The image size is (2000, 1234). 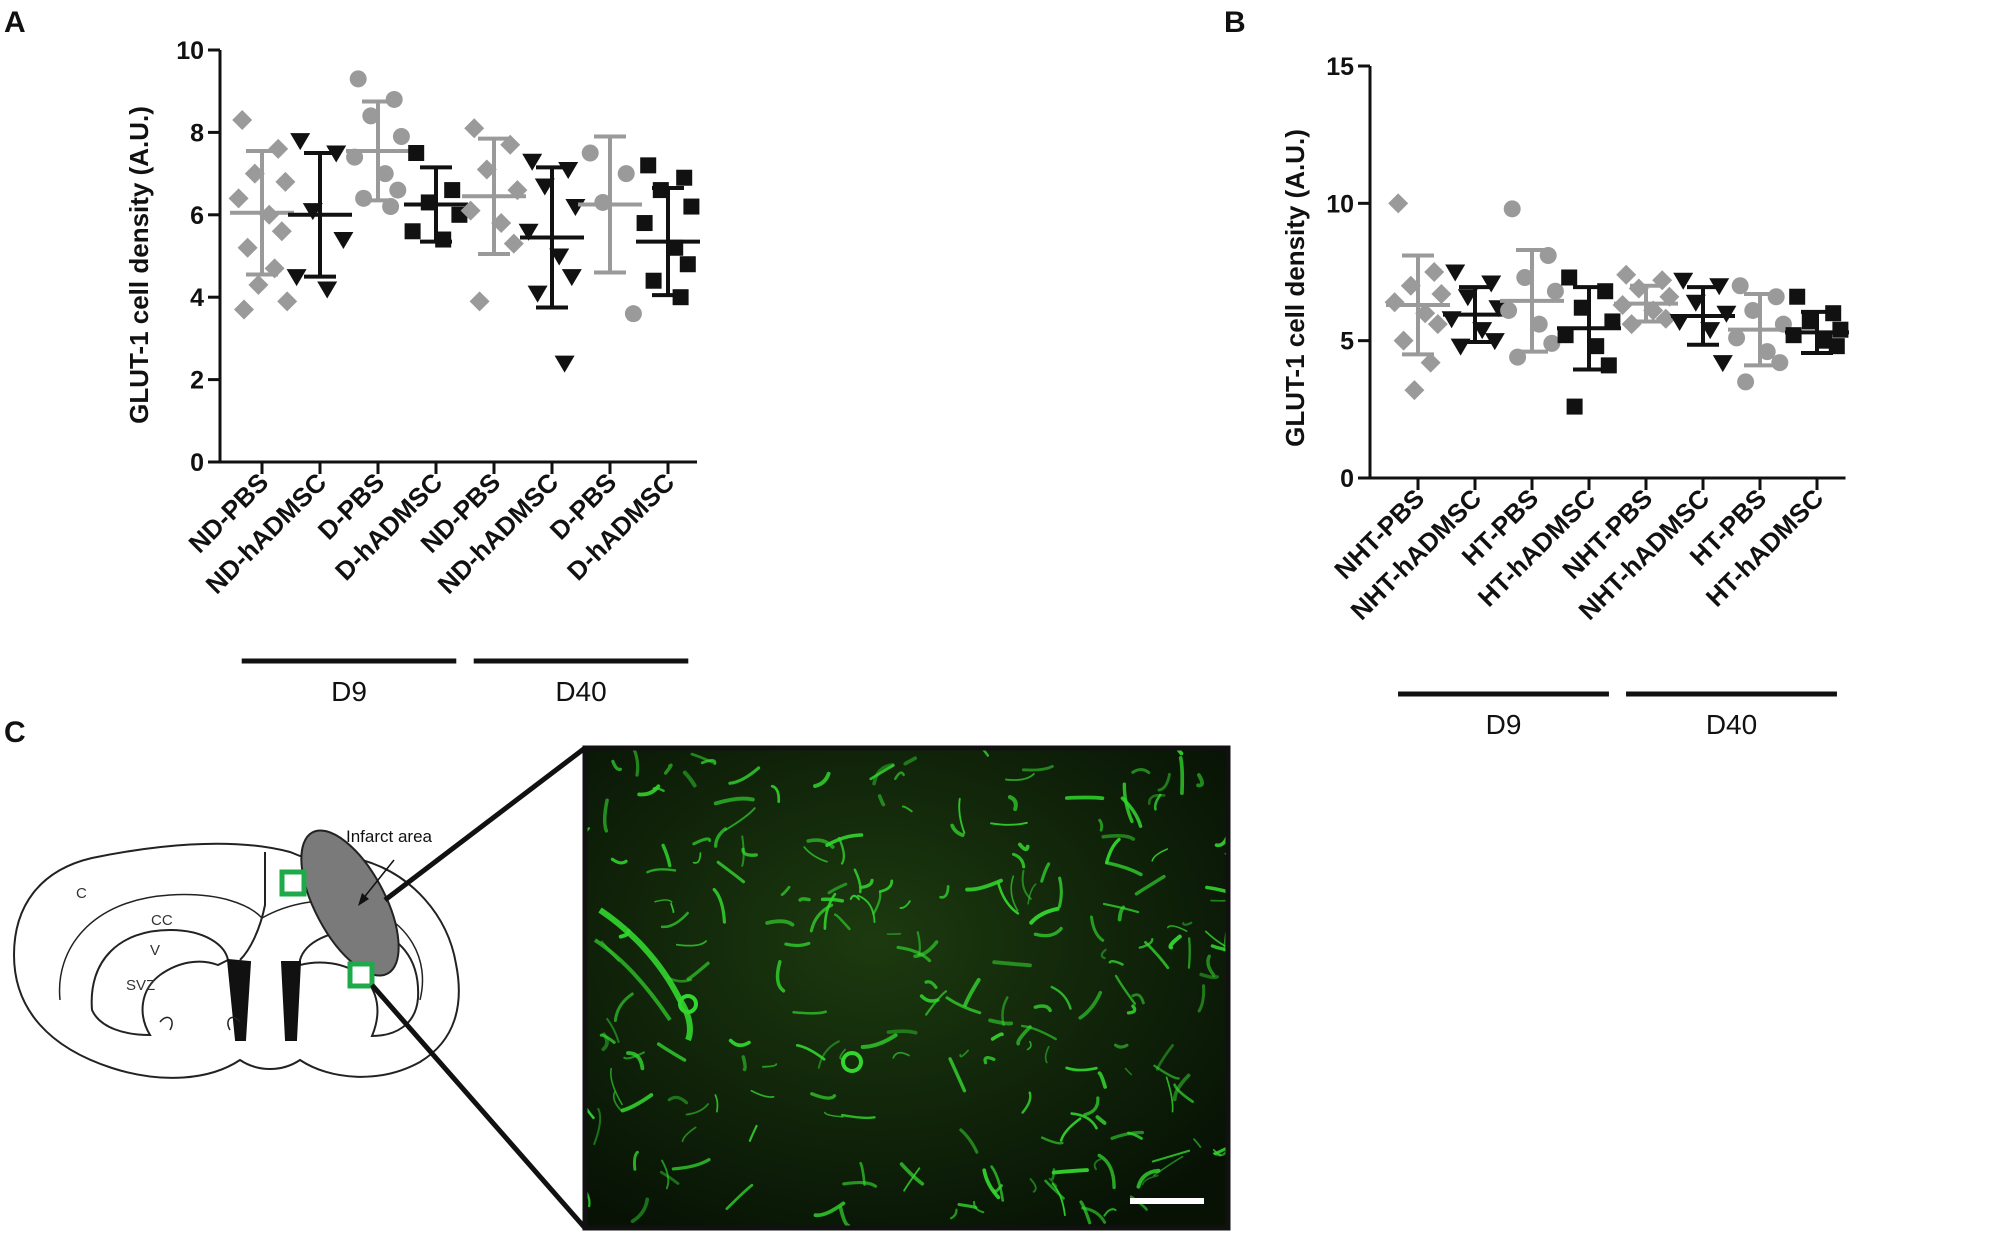 What do you see at coordinates (1731, 724) in the screenshot?
I see `chart-b-group-label: D40` at bounding box center [1731, 724].